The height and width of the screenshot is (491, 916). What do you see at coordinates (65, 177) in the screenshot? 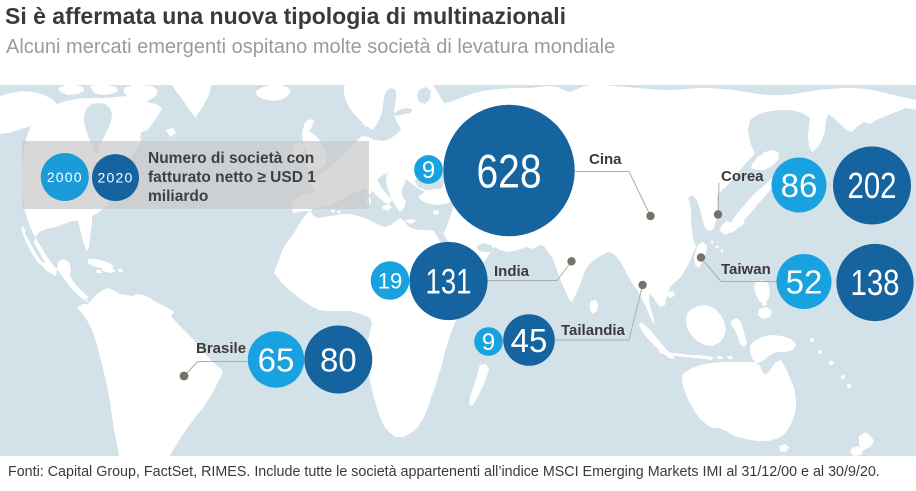
I see `svg-text: 2000` at bounding box center [65, 177].